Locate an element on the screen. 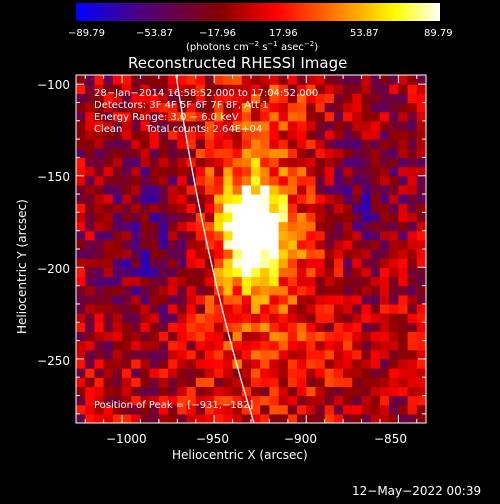  solar-limb-line is located at coordinates (215, 249).